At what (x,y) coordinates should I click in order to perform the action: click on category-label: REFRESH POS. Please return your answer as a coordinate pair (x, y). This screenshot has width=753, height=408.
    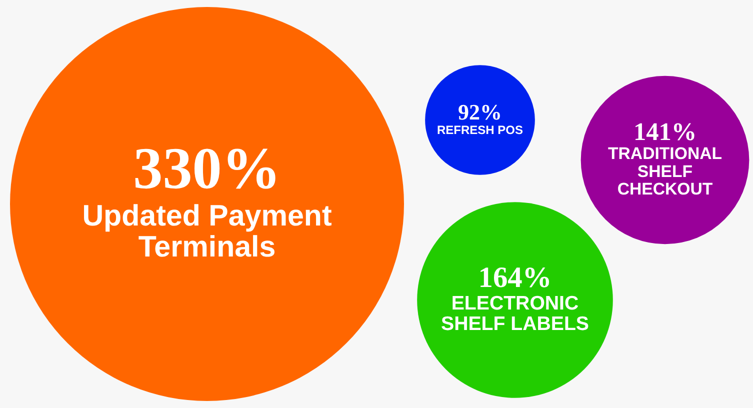
    Looking at the image, I should click on (480, 130).